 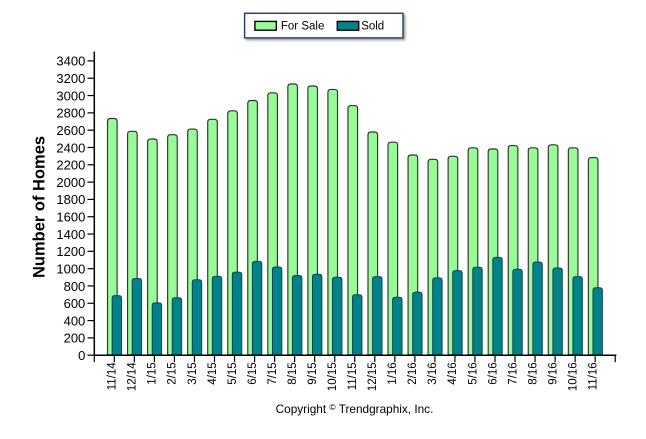 I want to click on svg-text: 2200, so click(x=70, y=165).